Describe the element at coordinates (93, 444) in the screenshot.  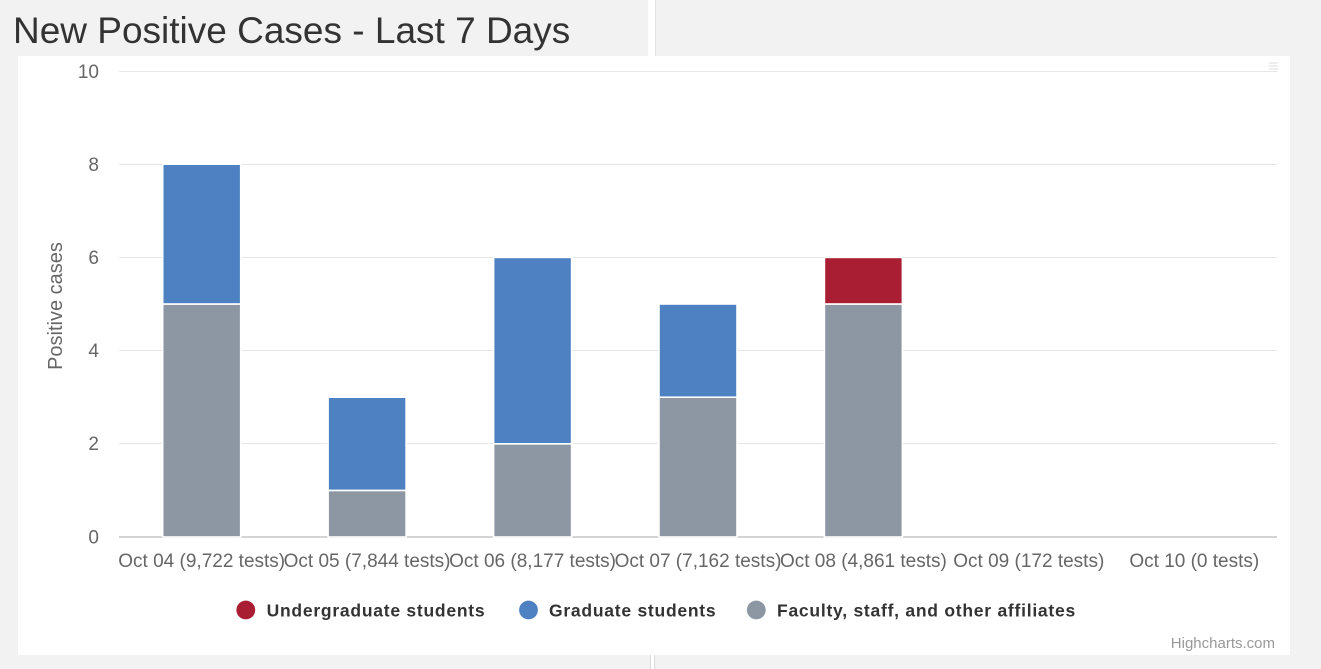
I see `svg-text: 2` at that location.